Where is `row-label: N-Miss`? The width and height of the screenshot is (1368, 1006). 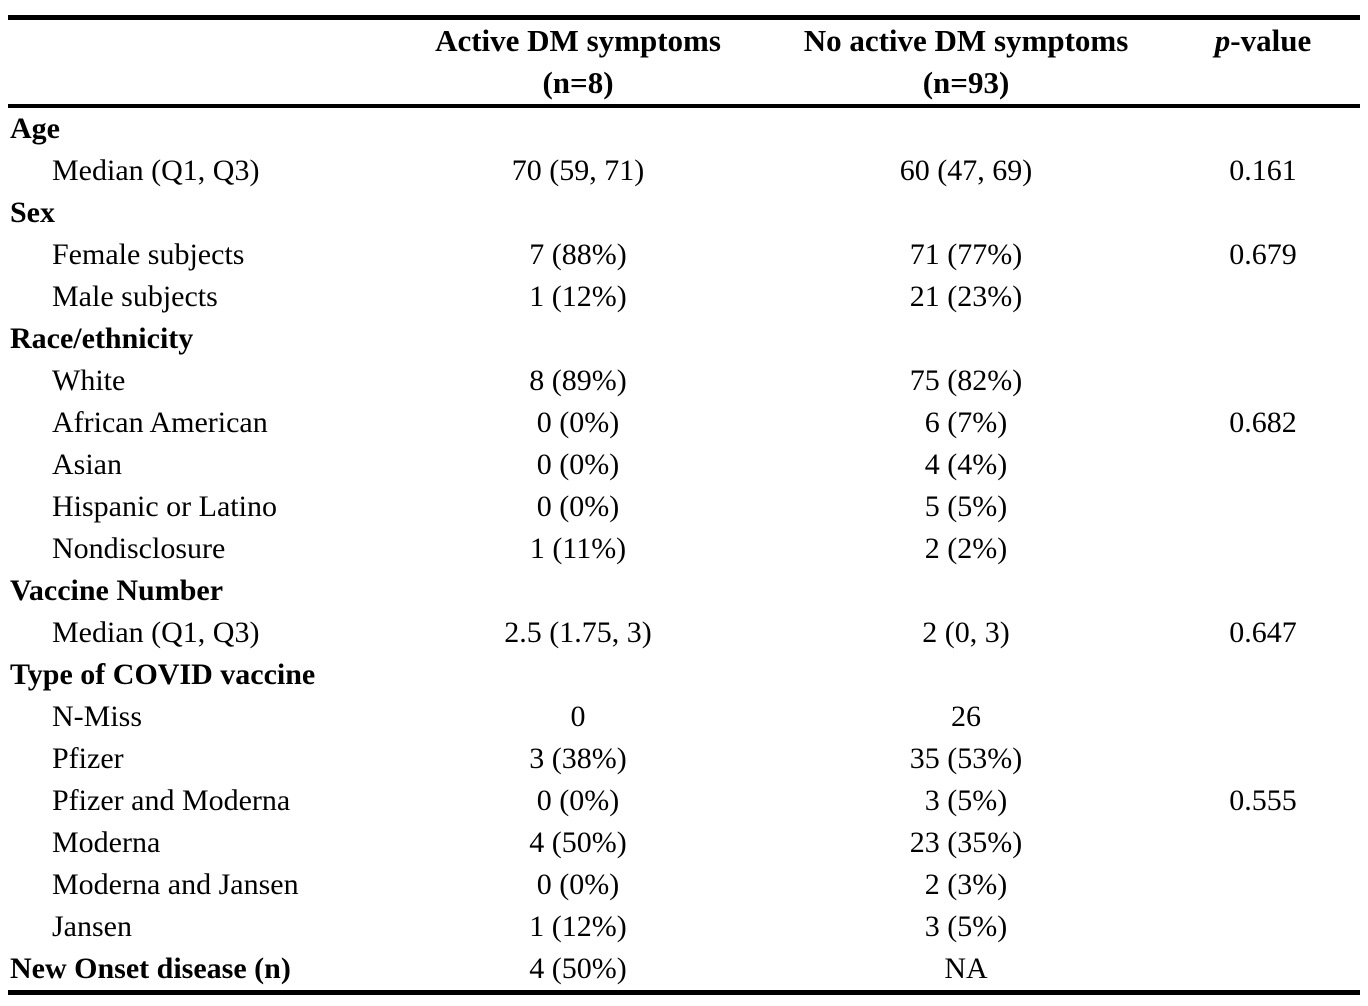 row-label: N-Miss is located at coordinates (97, 716).